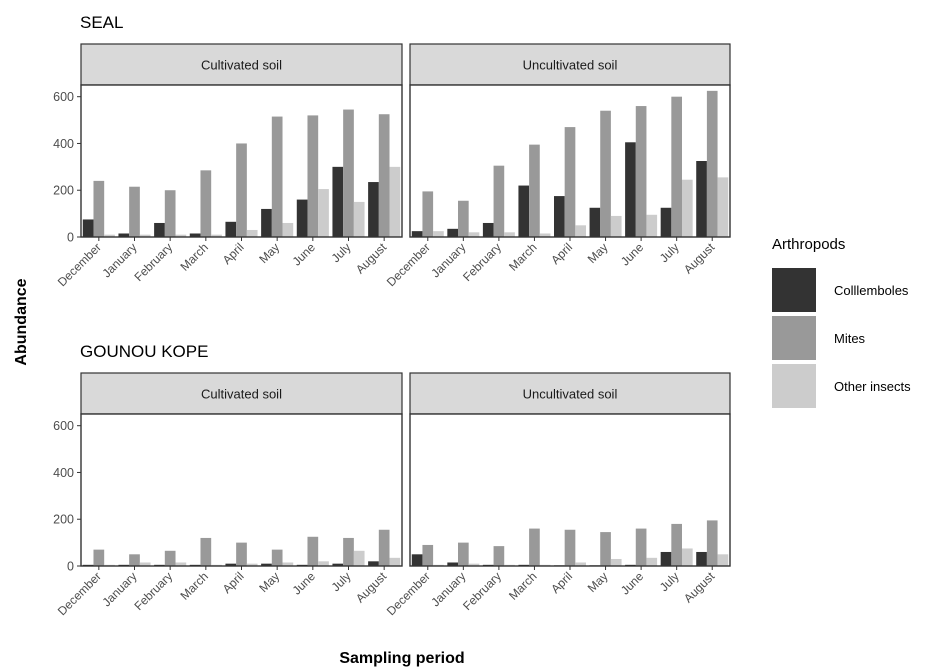 The height and width of the screenshot is (670, 925). What do you see at coordinates (401, 658) in the screenshot?
I see `x-axis-label: Sampling period` at bounding box center [401, 658].